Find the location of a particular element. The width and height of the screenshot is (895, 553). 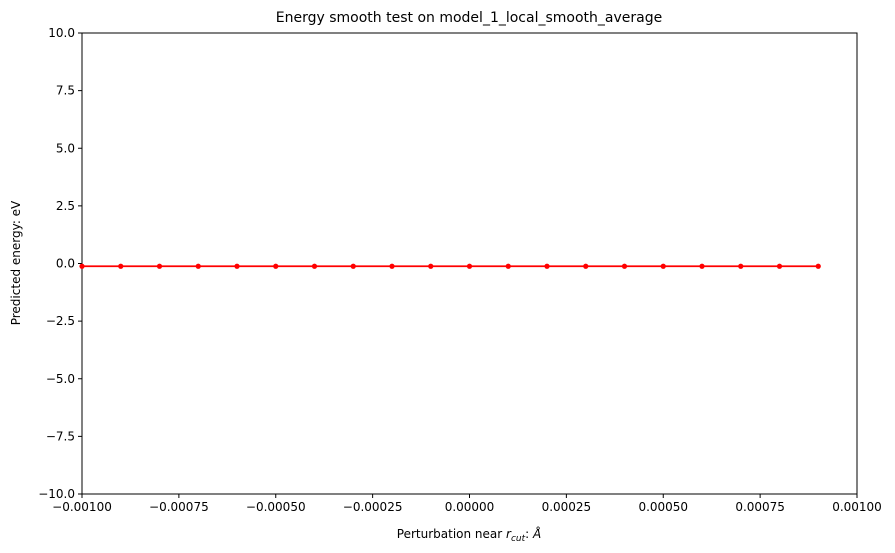

y-tick-label: 2.5 is located at coordinates (65, 206).